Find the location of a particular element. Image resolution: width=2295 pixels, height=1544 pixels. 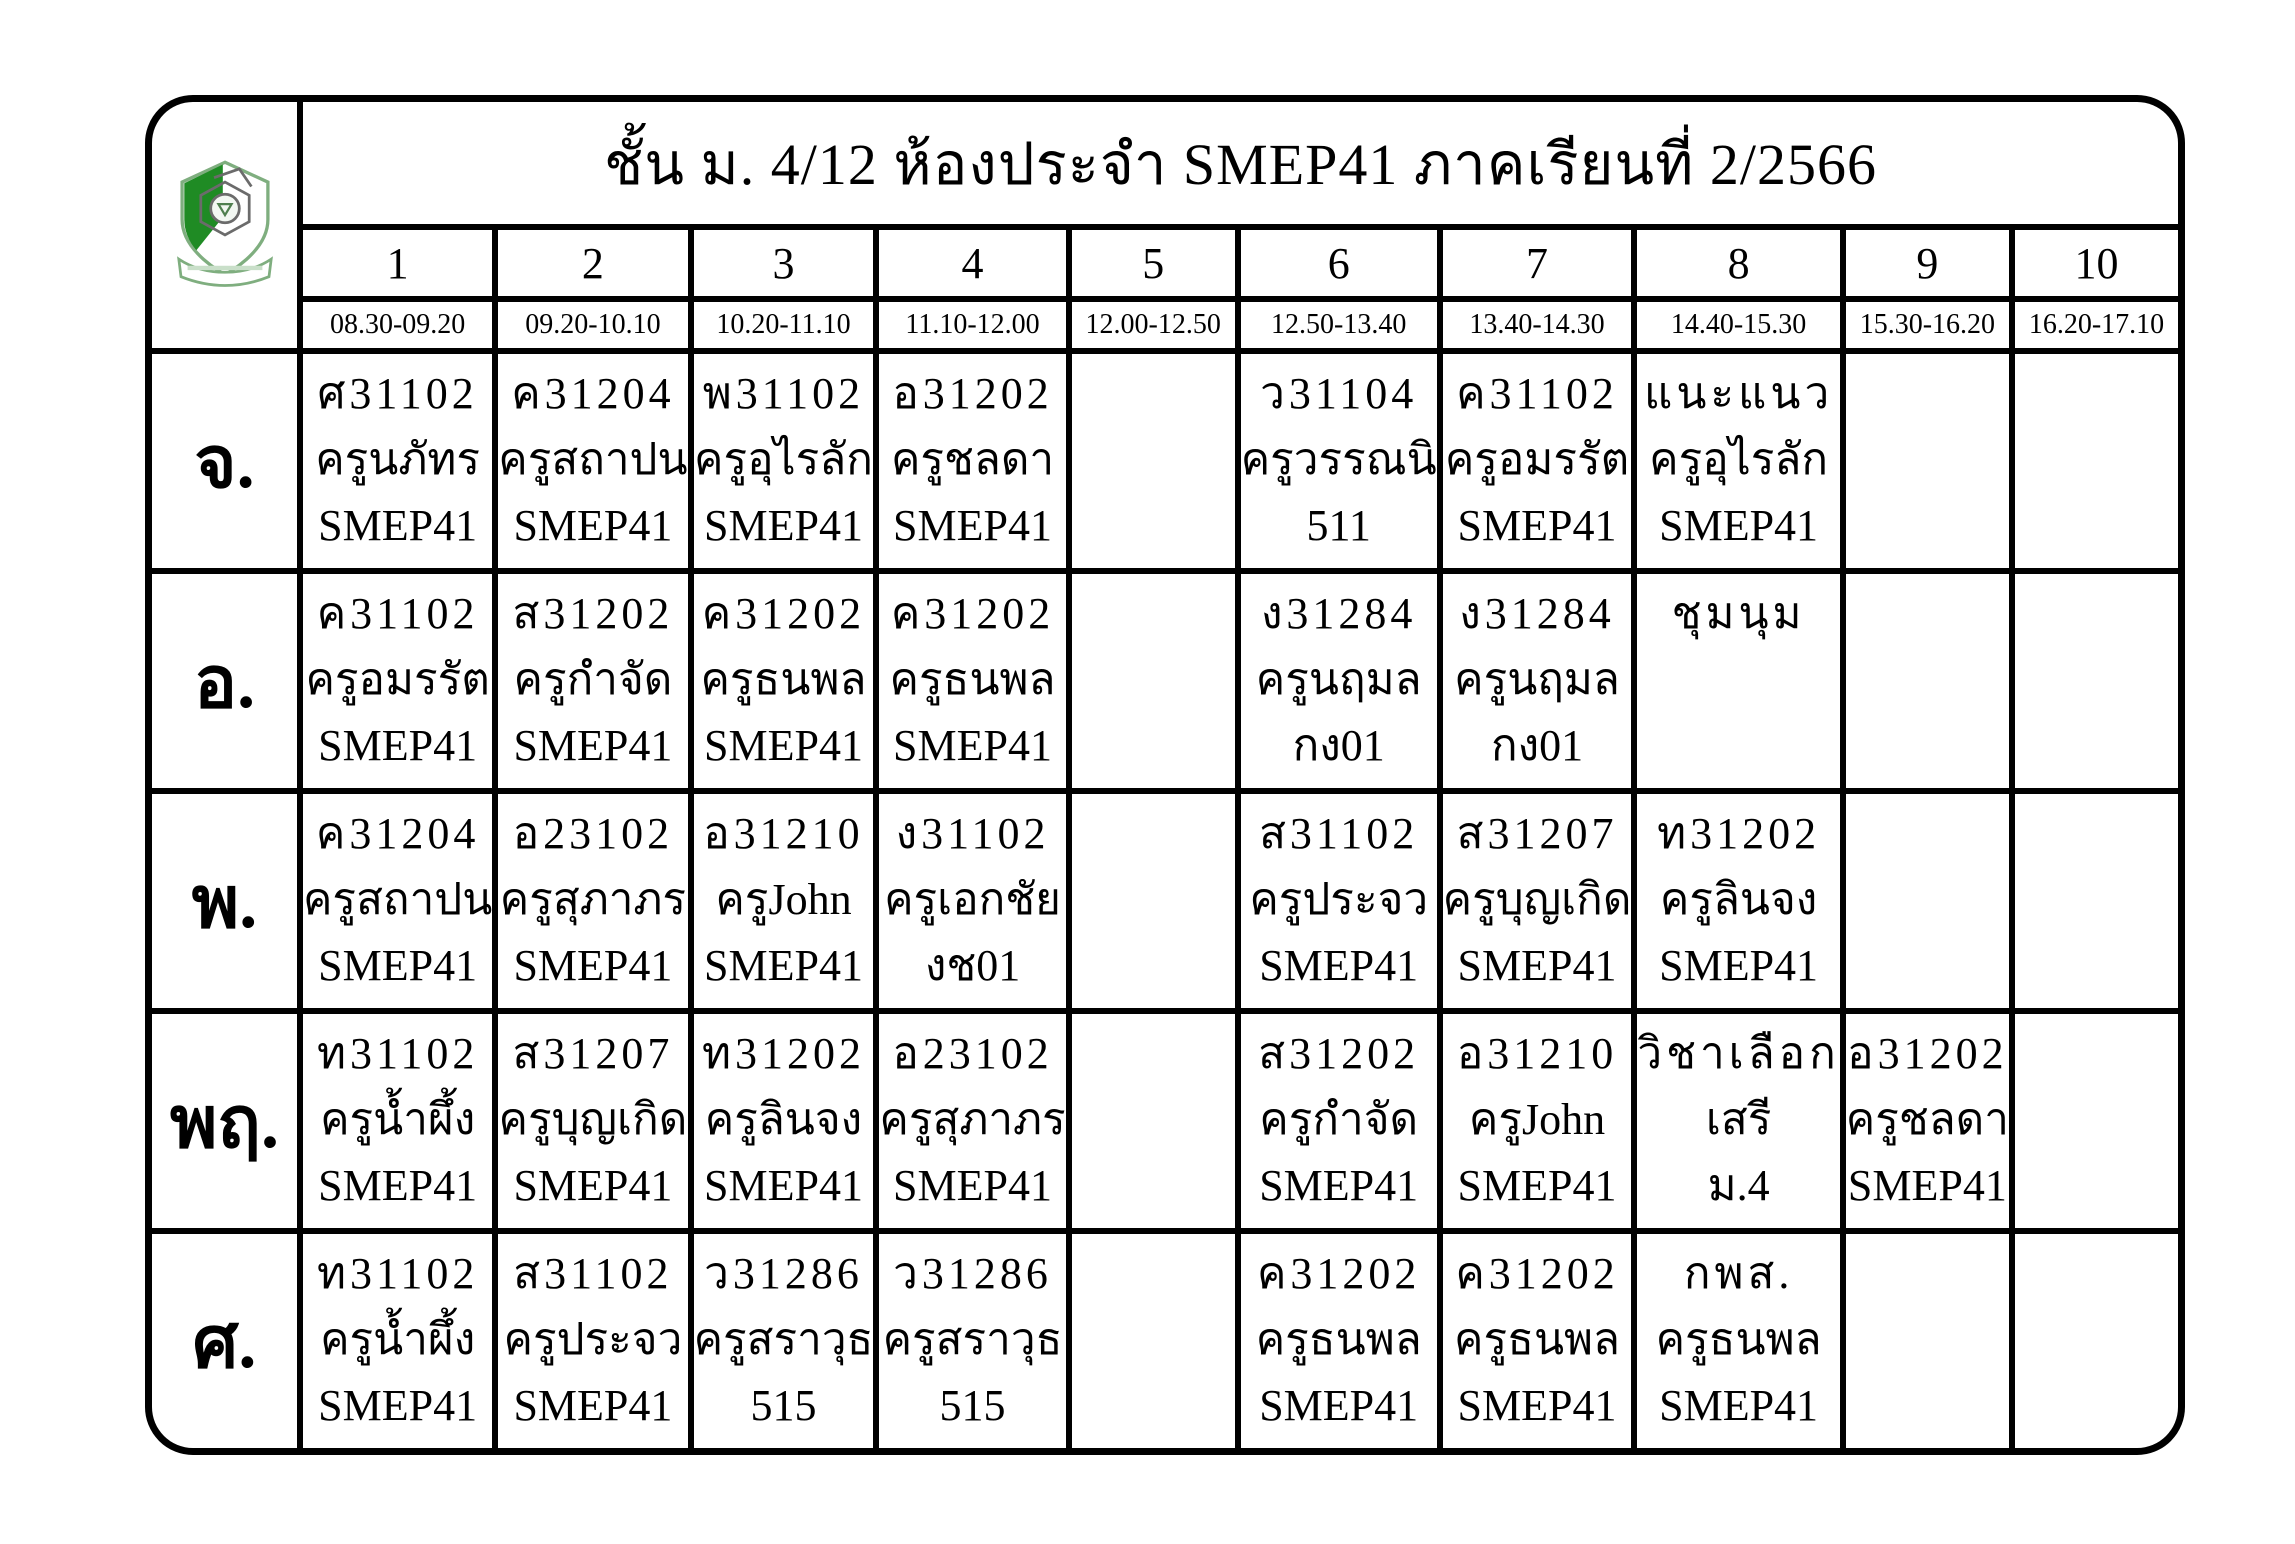

period-time-7: 13.40-14.30 is located at coordinates (1537, 325).